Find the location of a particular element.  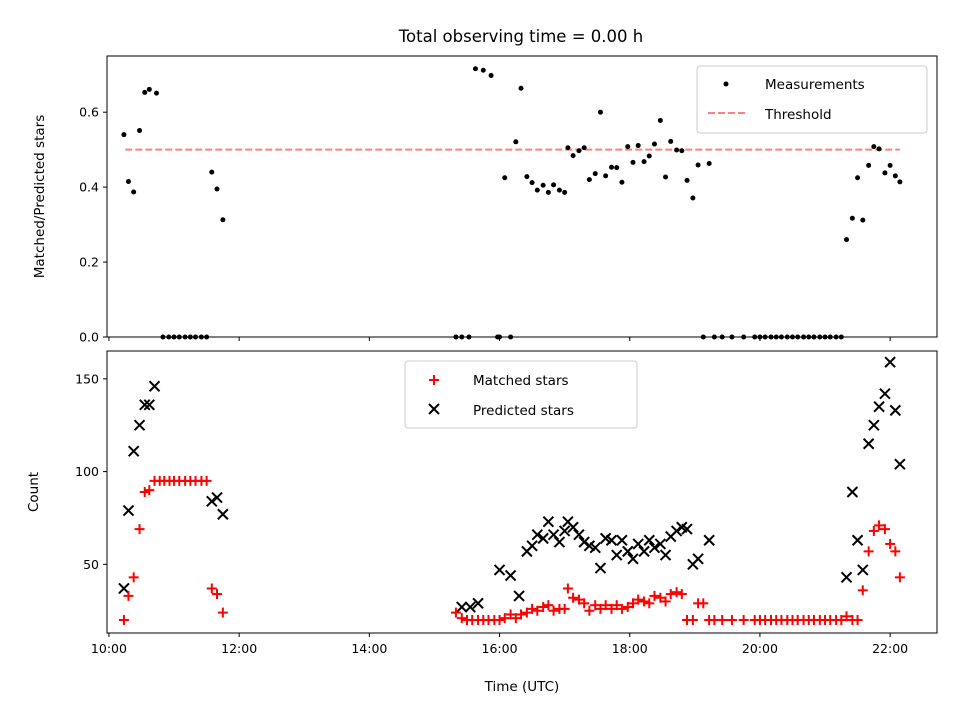

legend-threshold-label: Threshold is located at coordinates (798, 115).